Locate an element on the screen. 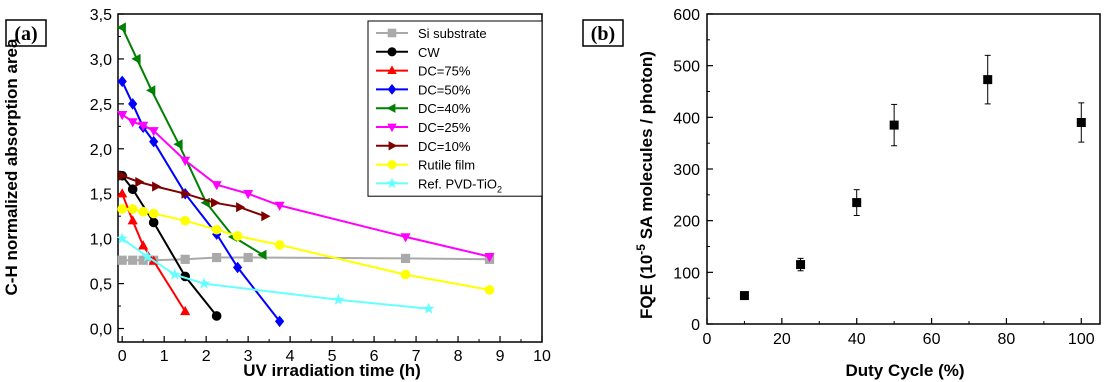 Image resolution: width=1105 pixels, height=382 pixels. panel-b-y-axis-label-exponent: -5 is located at coordinates (641, 249).